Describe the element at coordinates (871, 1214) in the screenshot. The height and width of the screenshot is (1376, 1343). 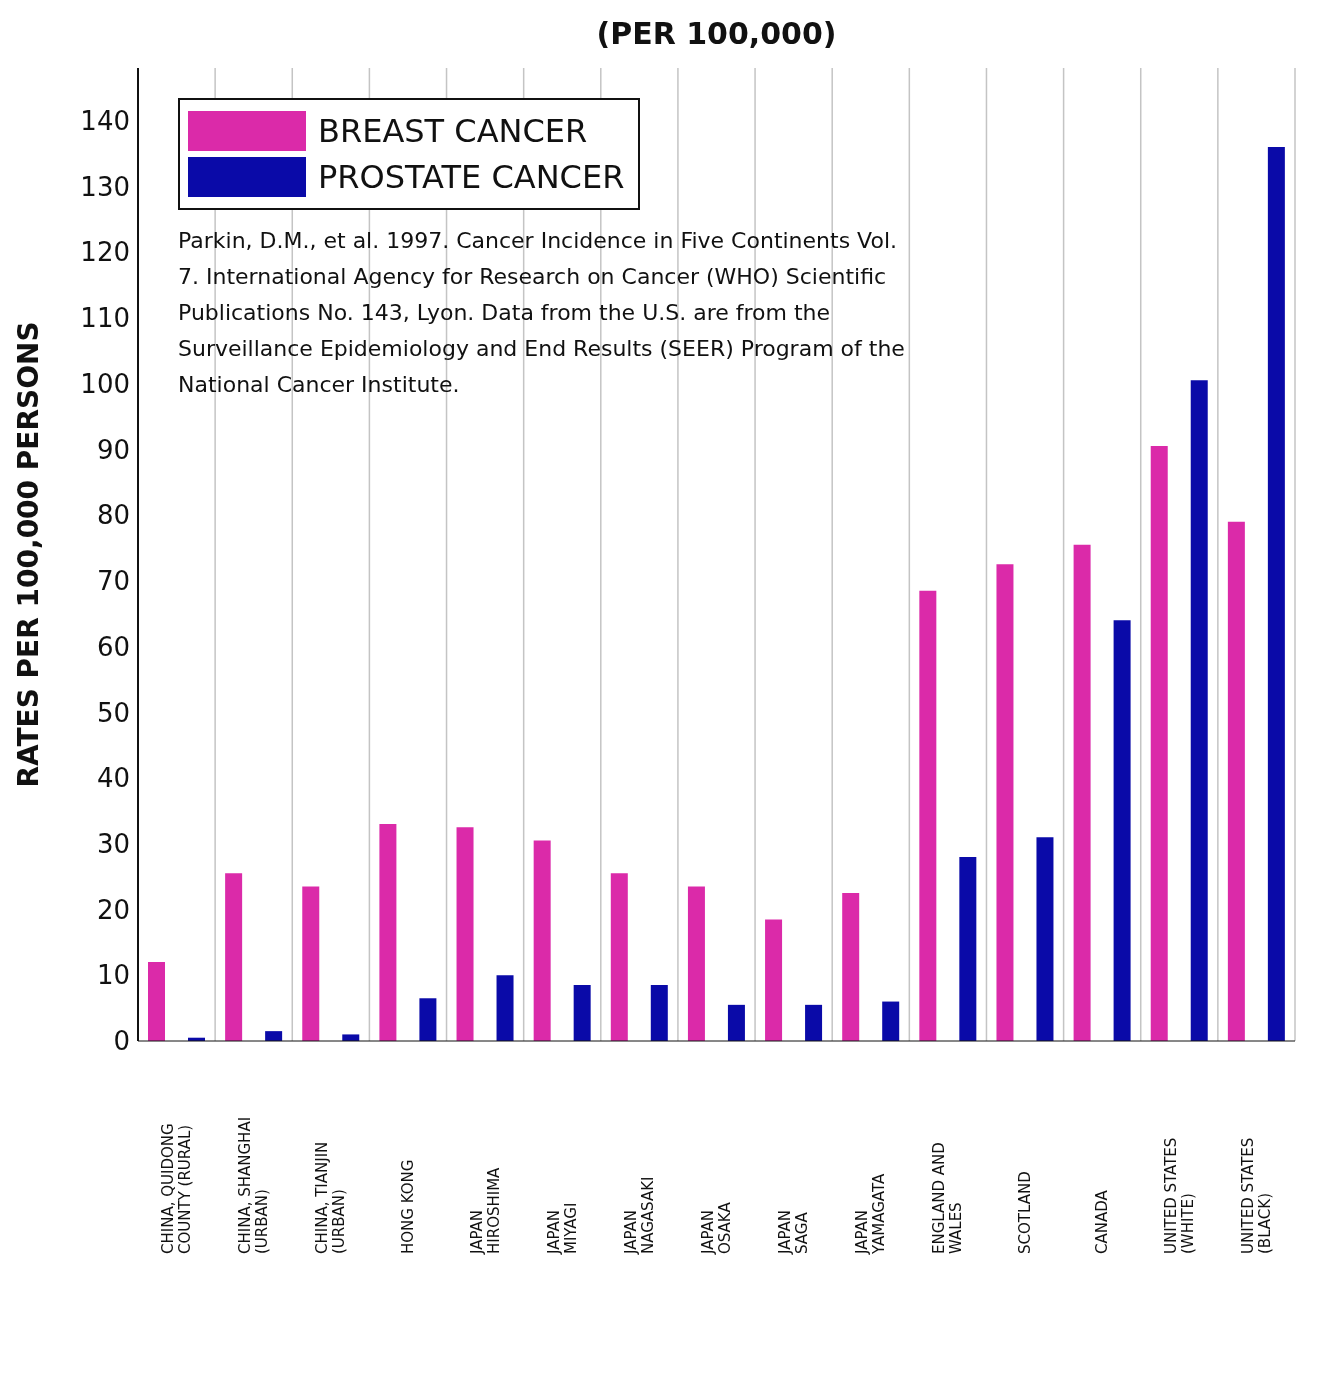
I see `x-tick-label: JAPAN YAMAGATA` at that location.